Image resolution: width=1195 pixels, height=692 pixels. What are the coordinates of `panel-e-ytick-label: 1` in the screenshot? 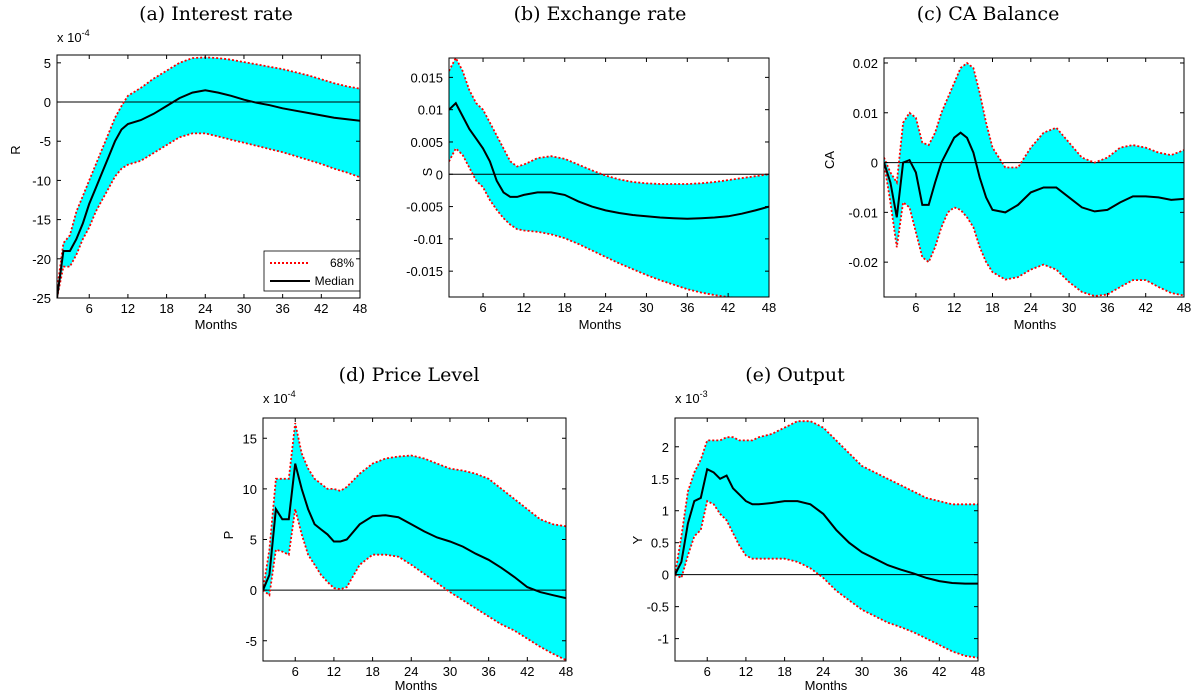 It's located at (665, 511).